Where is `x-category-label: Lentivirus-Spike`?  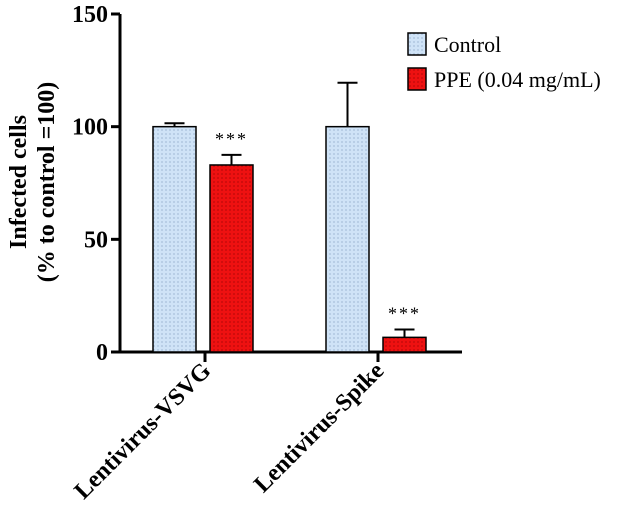 x-category-label: Lentivirus-Spike is located at coordinates (319, 428).